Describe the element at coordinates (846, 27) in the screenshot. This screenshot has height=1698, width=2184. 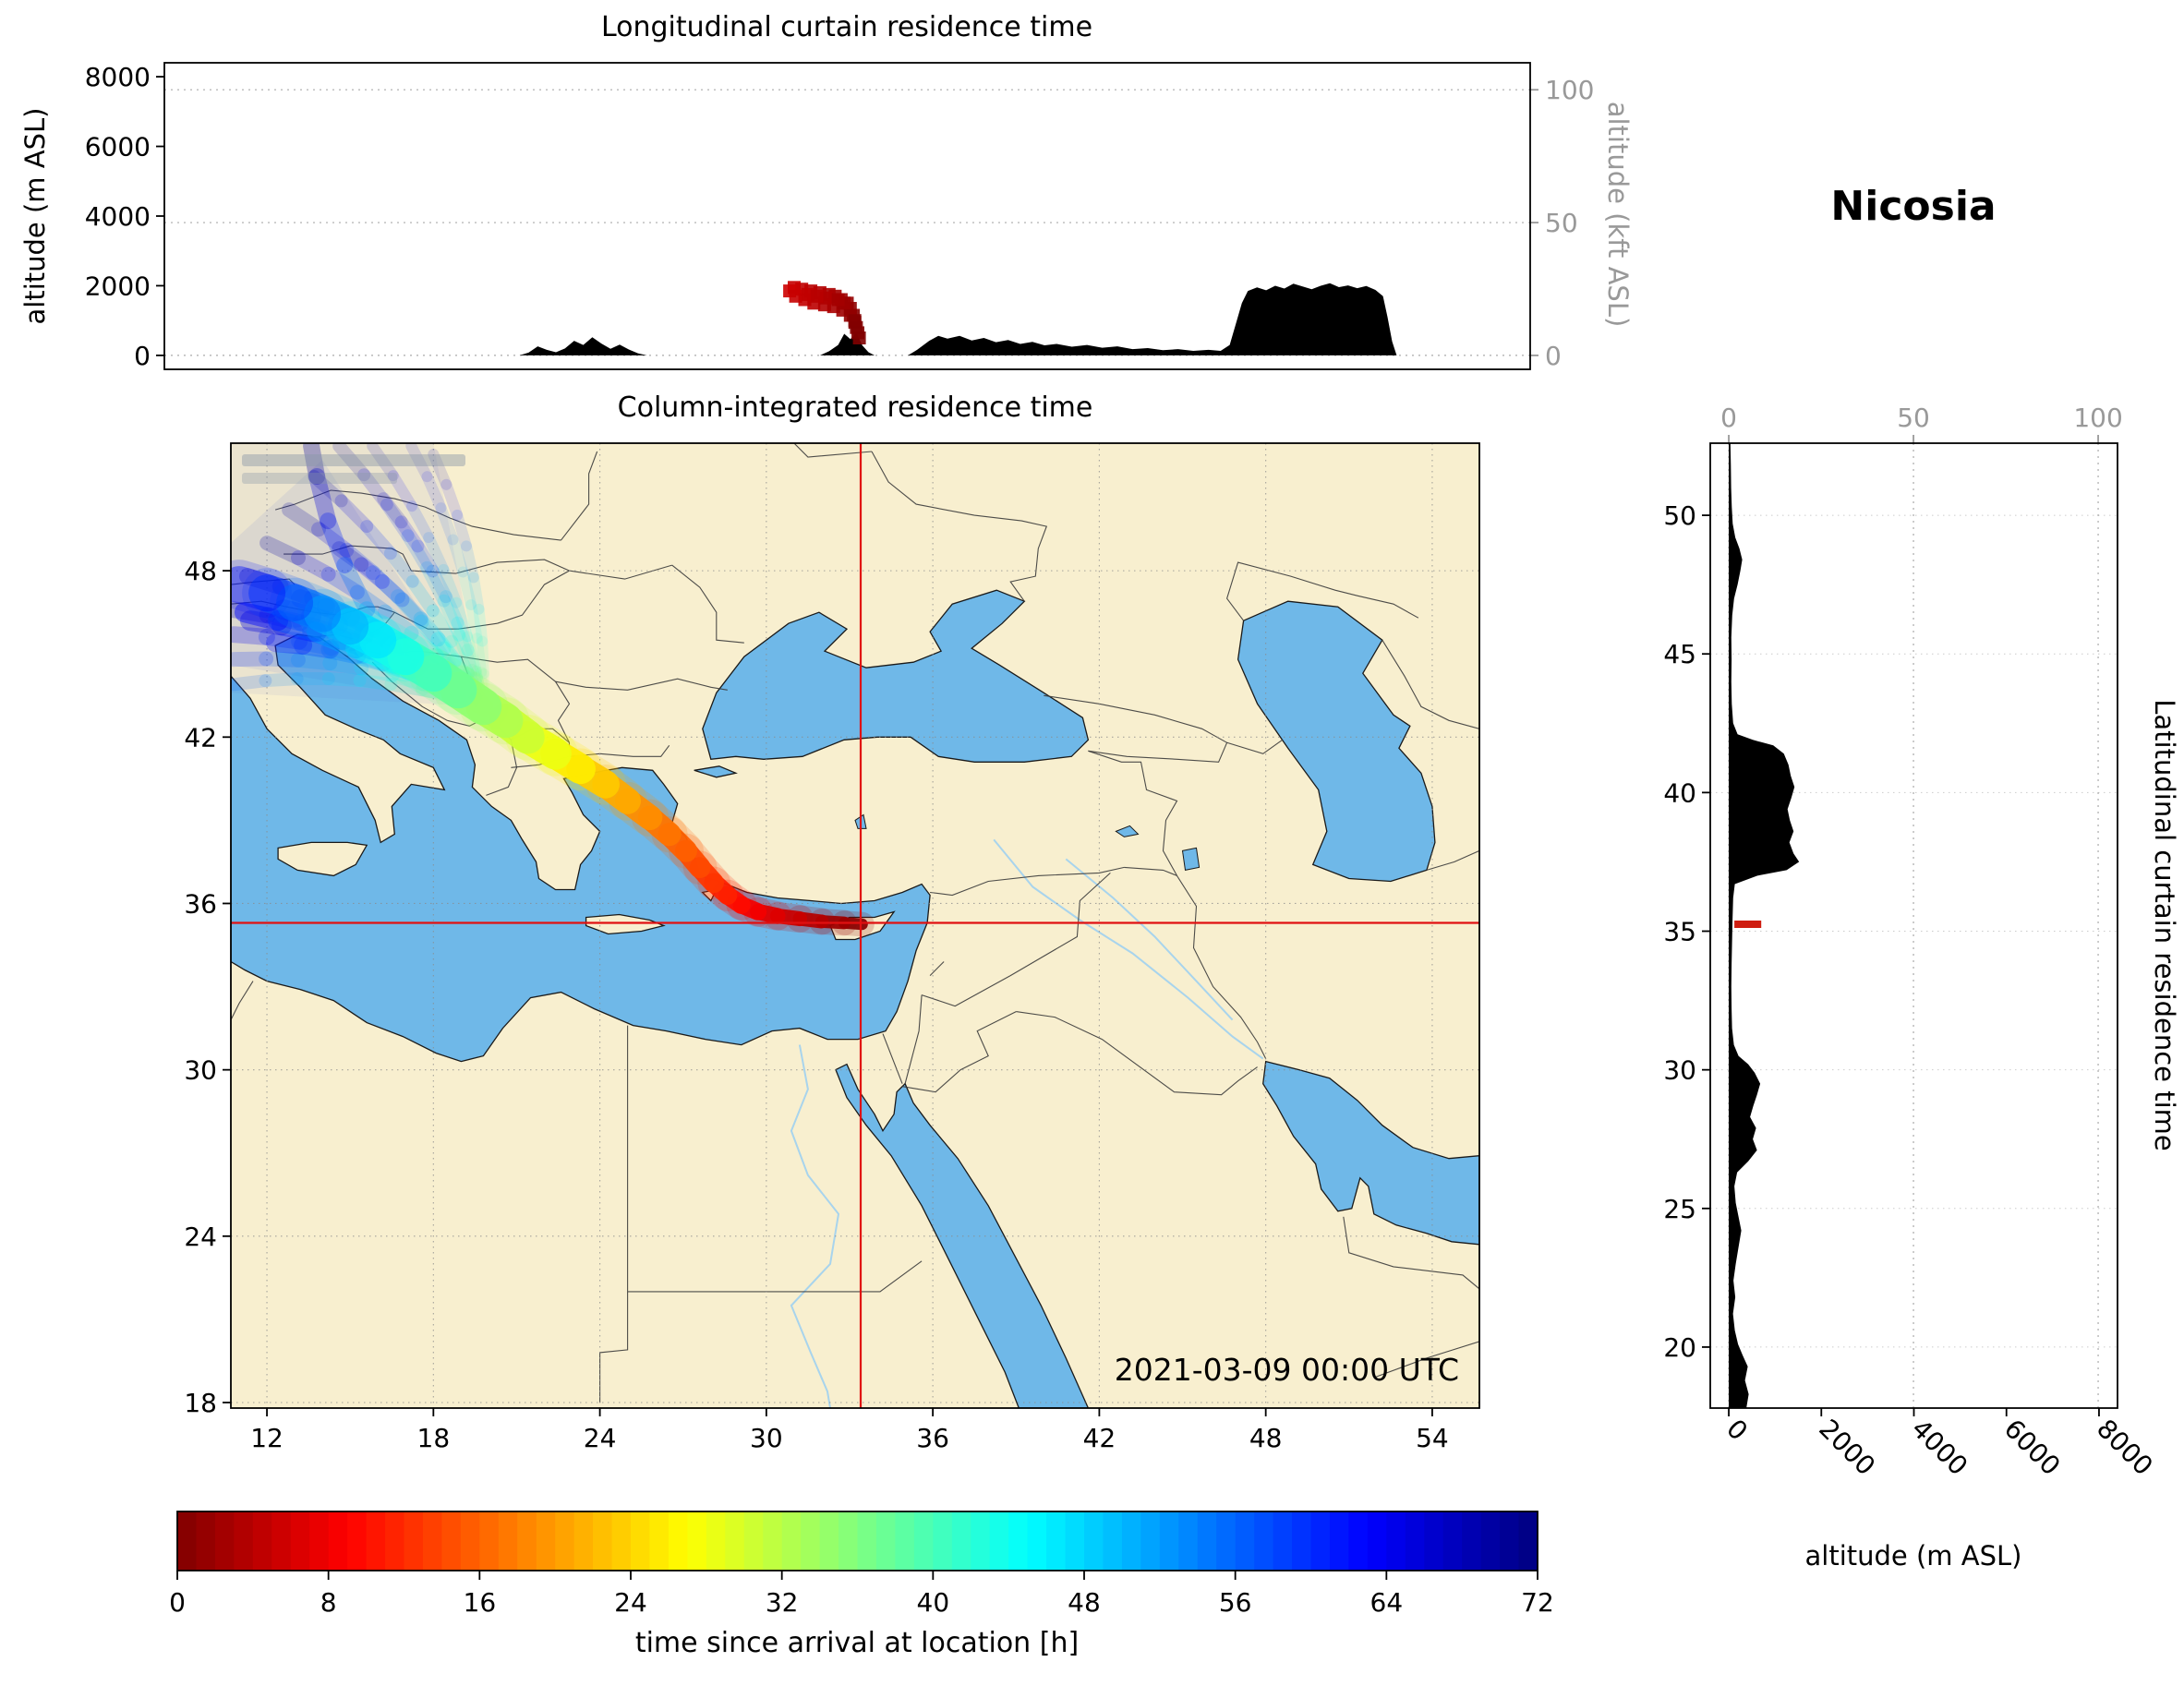
I see `longitudinal-panel-title: Longitudinal curtain residence time` at that location.